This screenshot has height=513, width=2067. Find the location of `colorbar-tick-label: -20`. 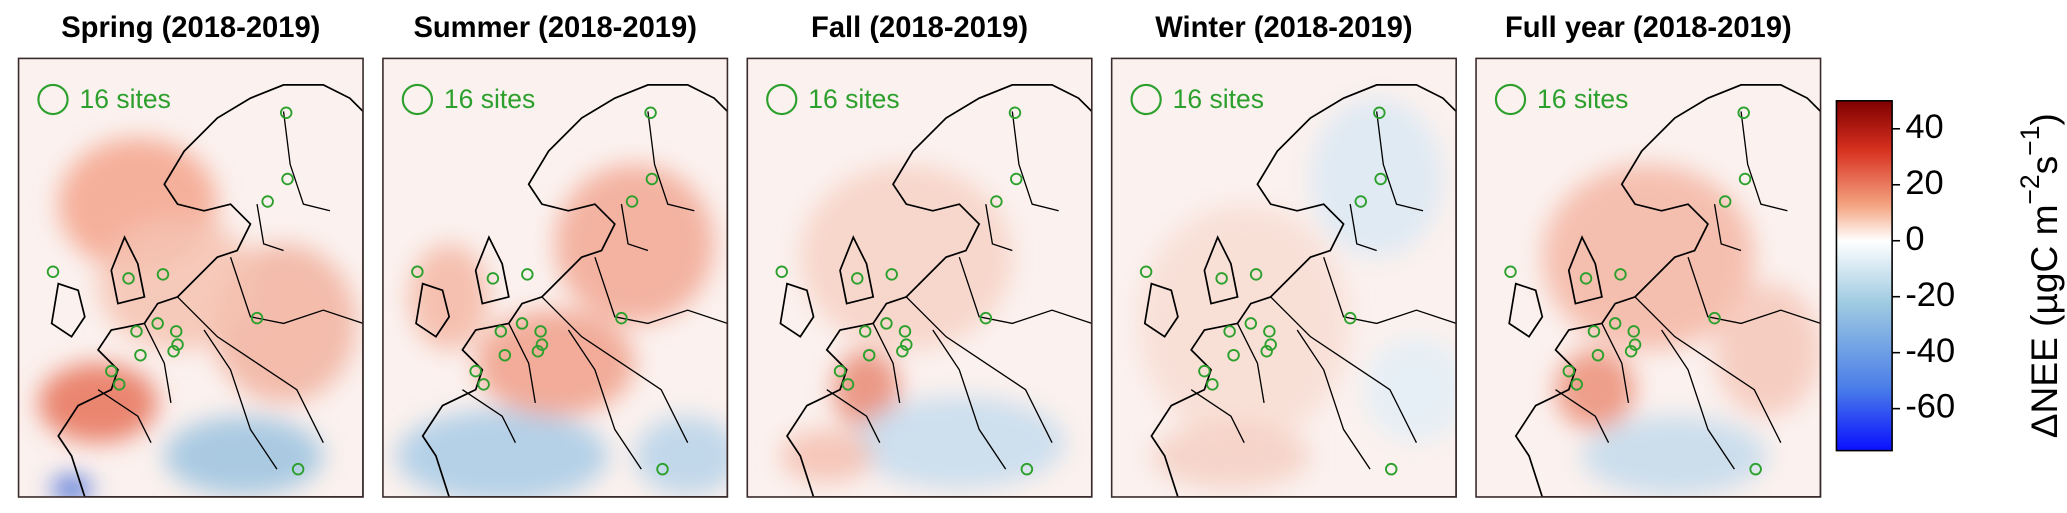

colorbar-tick-label: -20 is located at coordinates (1930, 295).